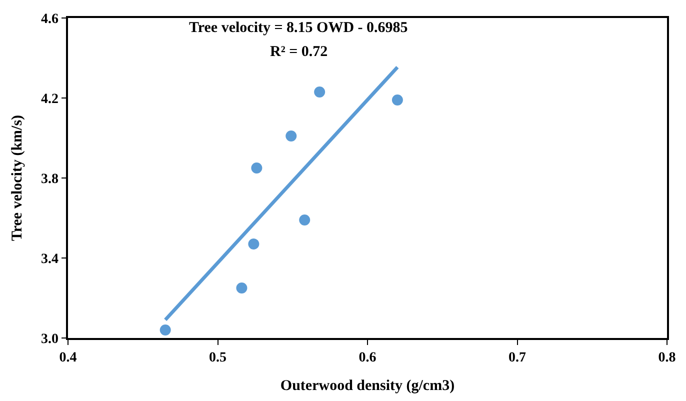 The image size is (686, 401). What do you see at coordinates (18, 178) in the screenshot?
I see `y-axis-title: Tree velocity (km/s)` at bounding box center [18, 178].